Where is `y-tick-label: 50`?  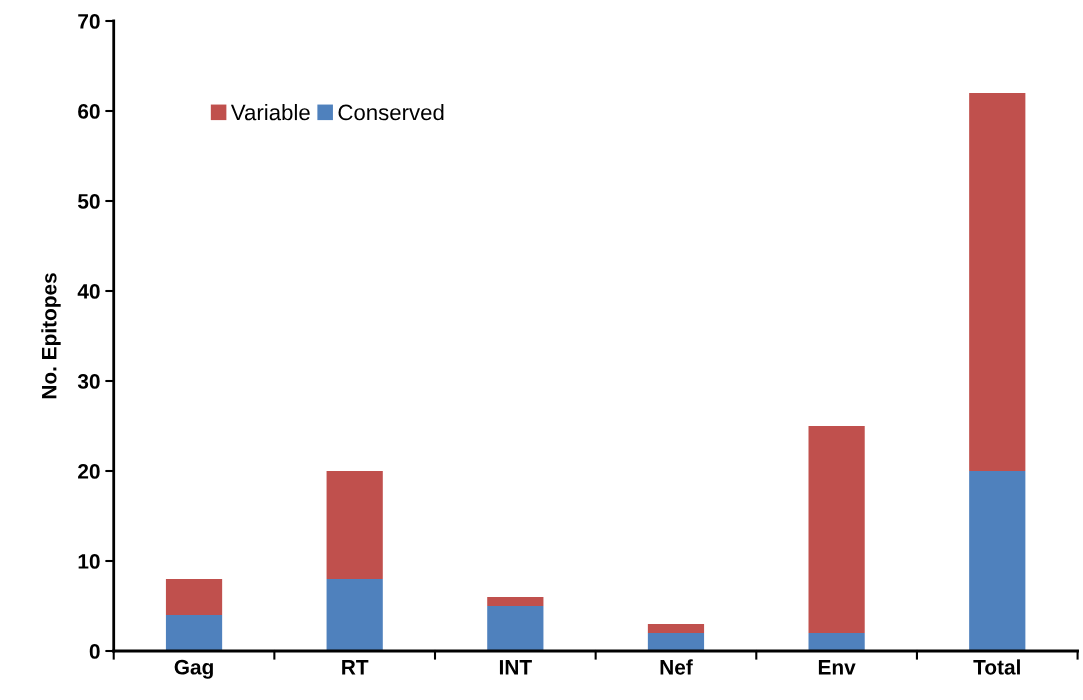 y-tick-label: 50 is located at coordinates (88, 201).